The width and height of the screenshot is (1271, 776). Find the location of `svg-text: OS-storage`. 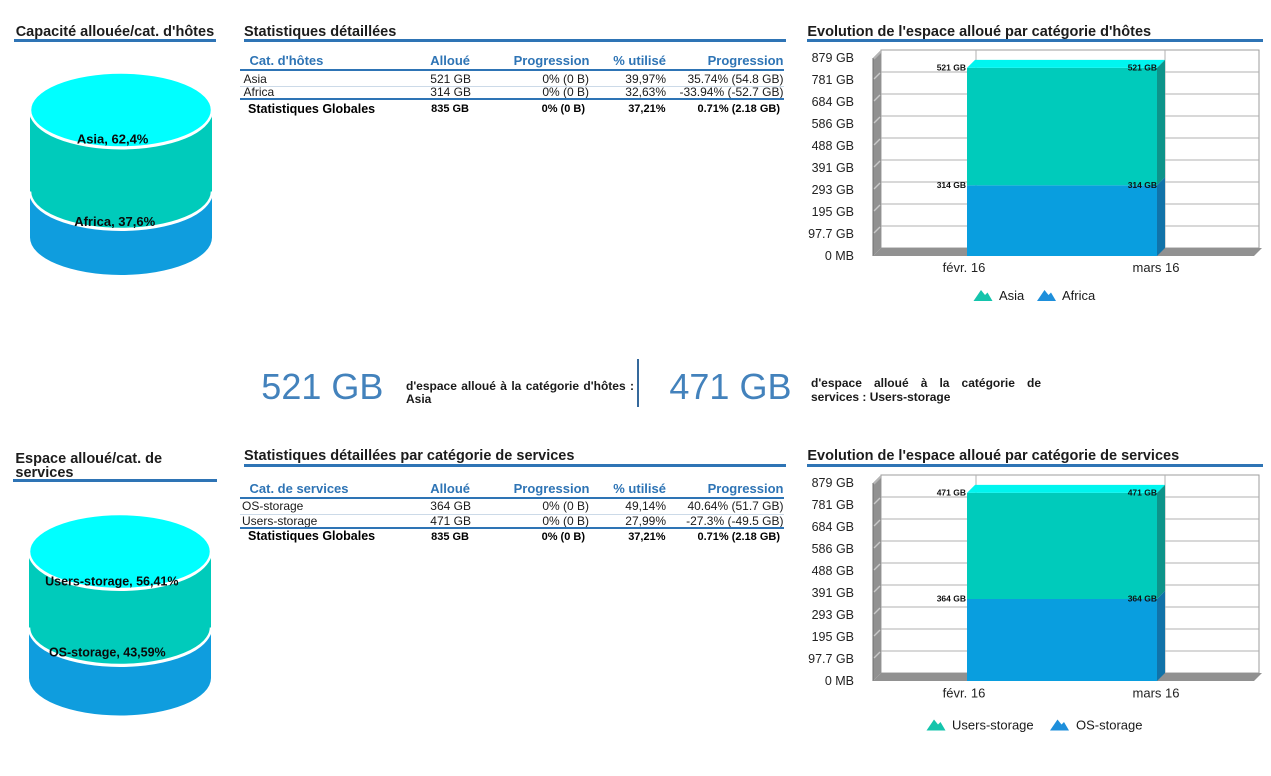

svg-text: OS-storage is located at coordinates (1109, 725).